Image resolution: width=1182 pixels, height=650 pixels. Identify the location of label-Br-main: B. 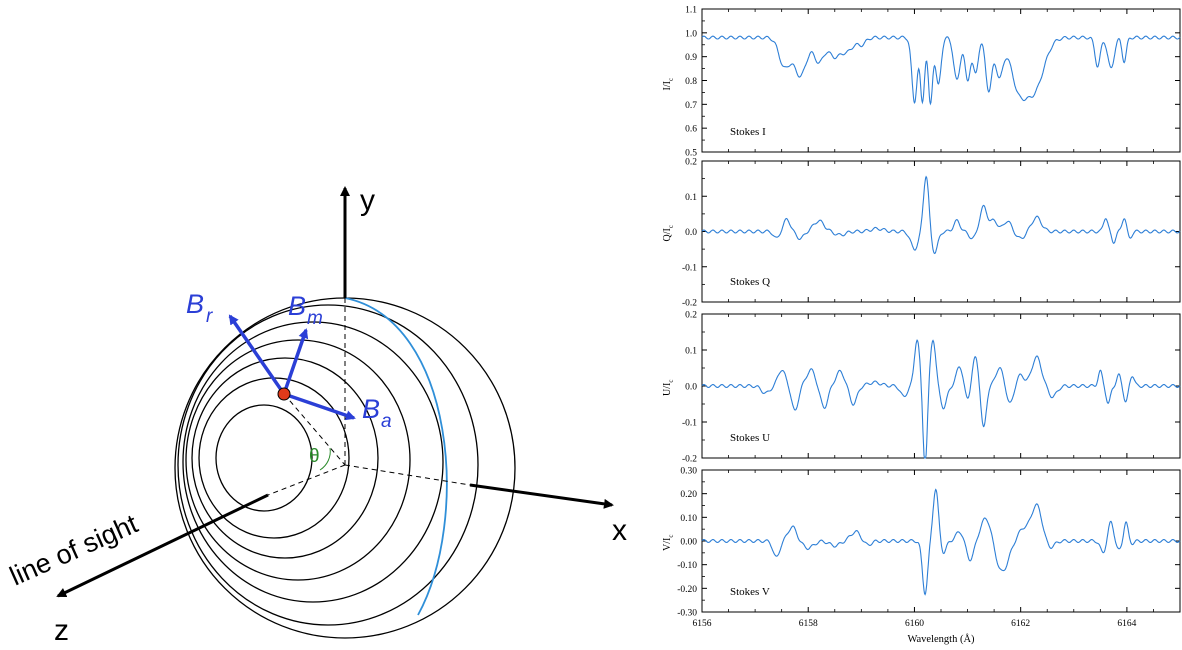
(195, 304).